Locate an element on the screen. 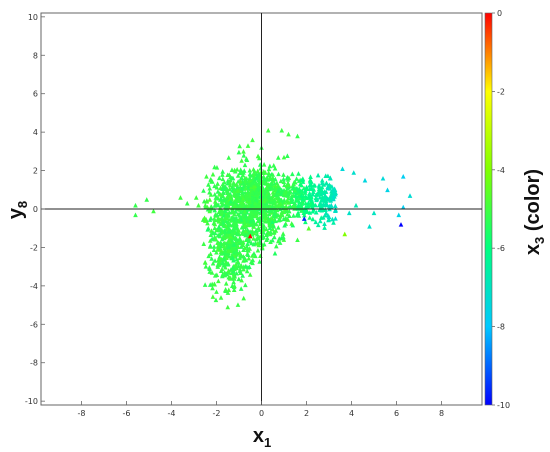 Image resolution: width=550 pixels, height=452 pixels. x-tick-label: -8 is located at coordinates (82, 413).